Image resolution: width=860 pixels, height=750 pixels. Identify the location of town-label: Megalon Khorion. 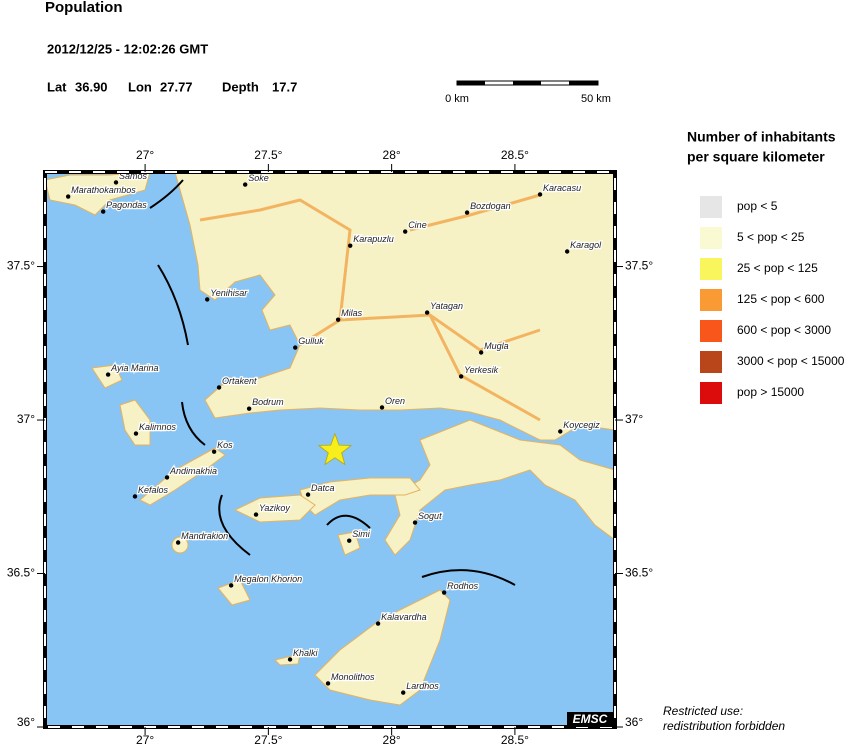
(268, 579).